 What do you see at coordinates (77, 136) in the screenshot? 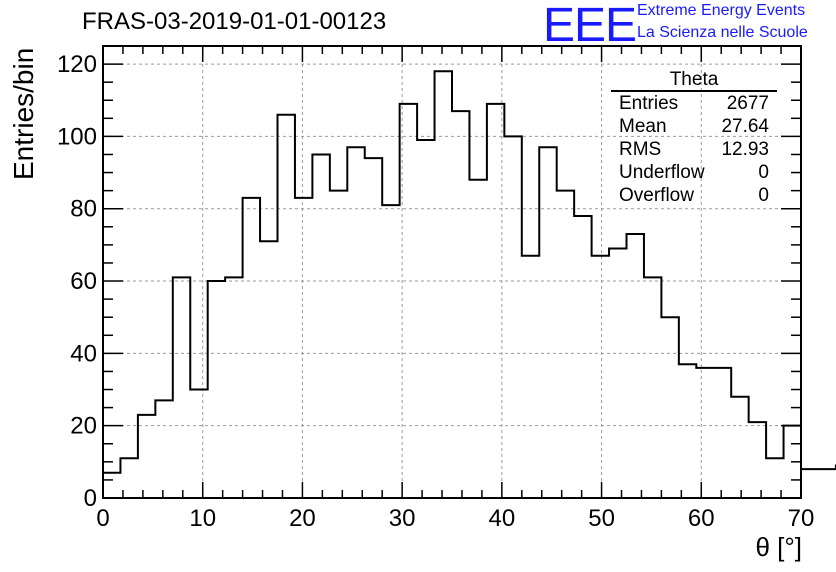
I see `y-tick-label: 100` at bounding box center [77, 136].